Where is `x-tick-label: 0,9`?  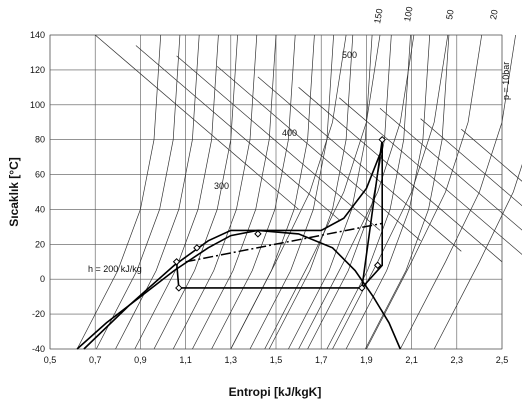
x-tick-label: 0,9 is located at coordinates (140, 360).